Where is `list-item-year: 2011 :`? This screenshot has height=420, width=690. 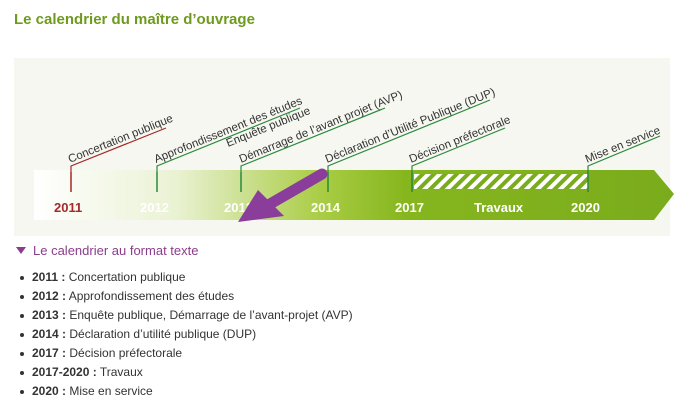 list-item-year: 2011 : is located at coordinates (49, 277).